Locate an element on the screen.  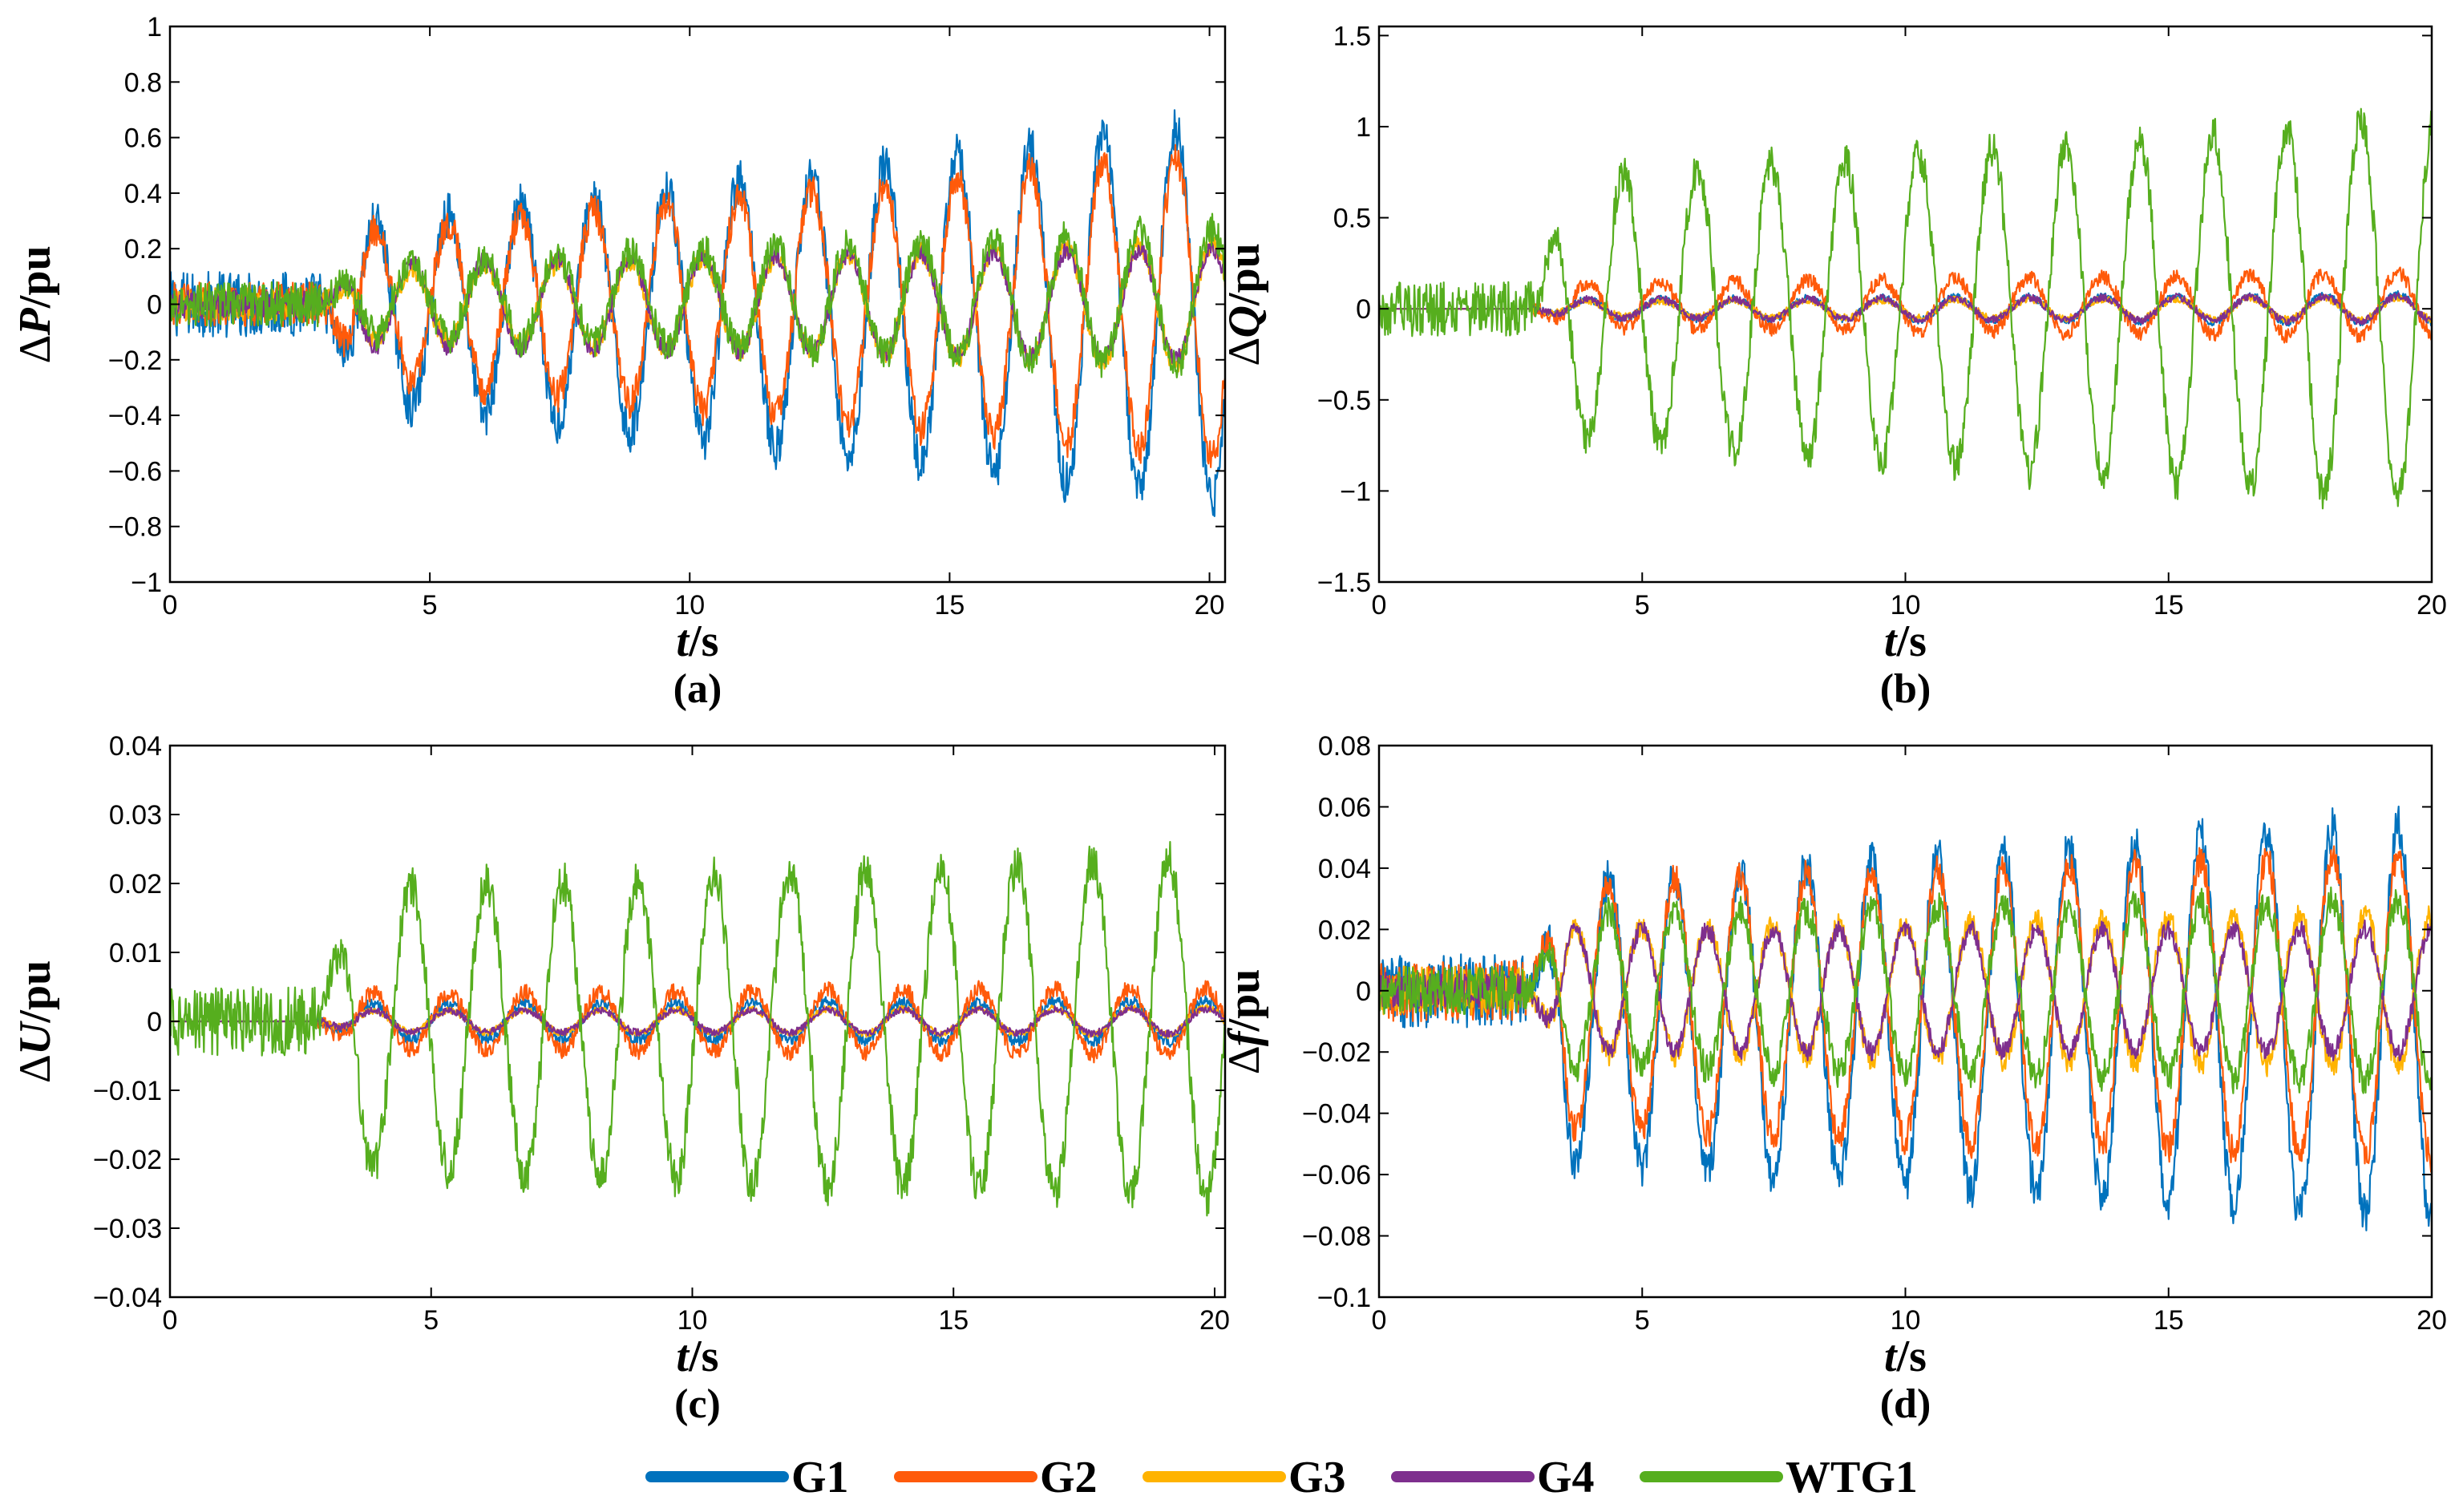
panel-label: (b) is located at coordinates (1905, 689).